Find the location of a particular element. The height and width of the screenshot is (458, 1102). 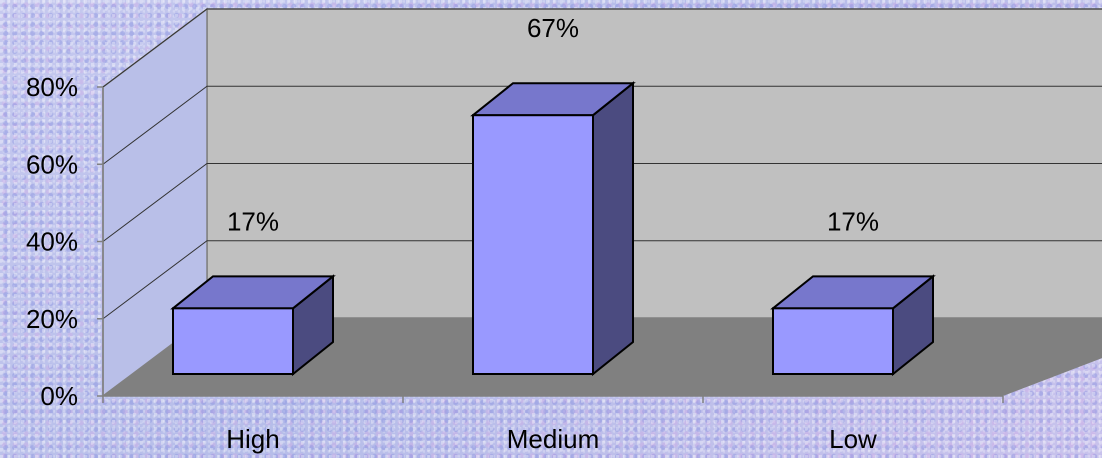

y-tick-label: 80% is located at coordinates (52, 87).